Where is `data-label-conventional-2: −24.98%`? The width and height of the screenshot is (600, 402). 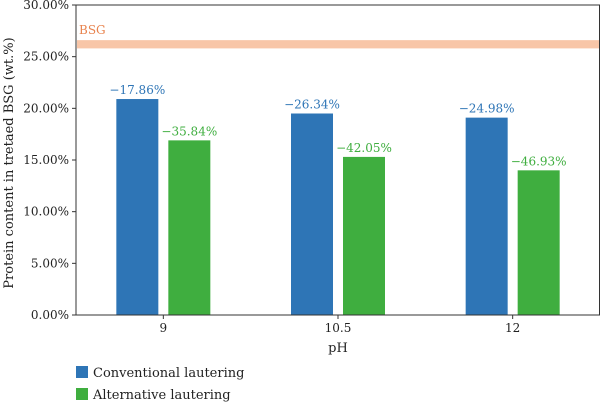
data-label-conventional-2: −24.98% is located at coordinates (487, 109).